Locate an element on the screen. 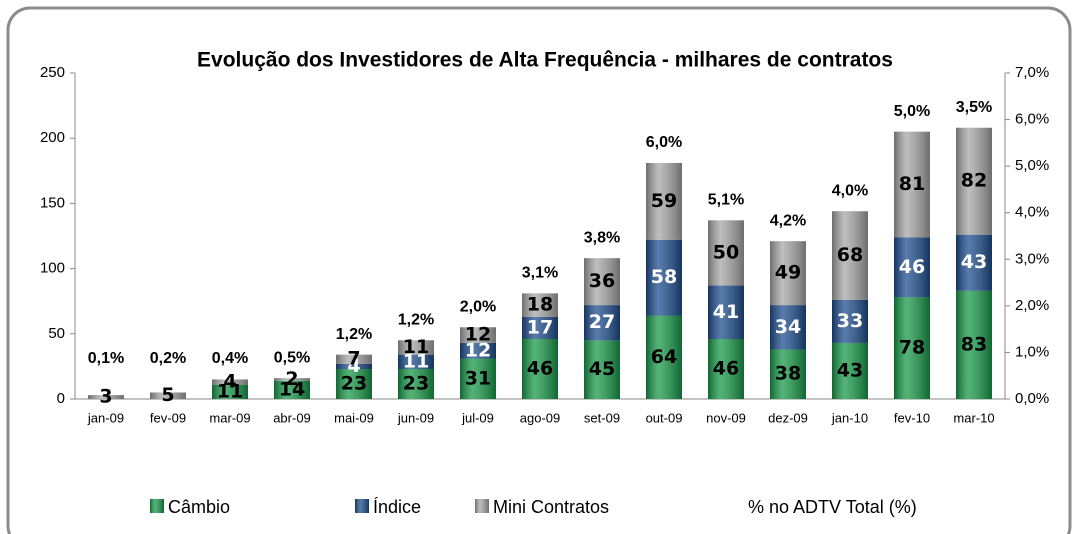 This screenshot has width=1075, height=534. data-label: 31 is located at coordinates (478, 378).